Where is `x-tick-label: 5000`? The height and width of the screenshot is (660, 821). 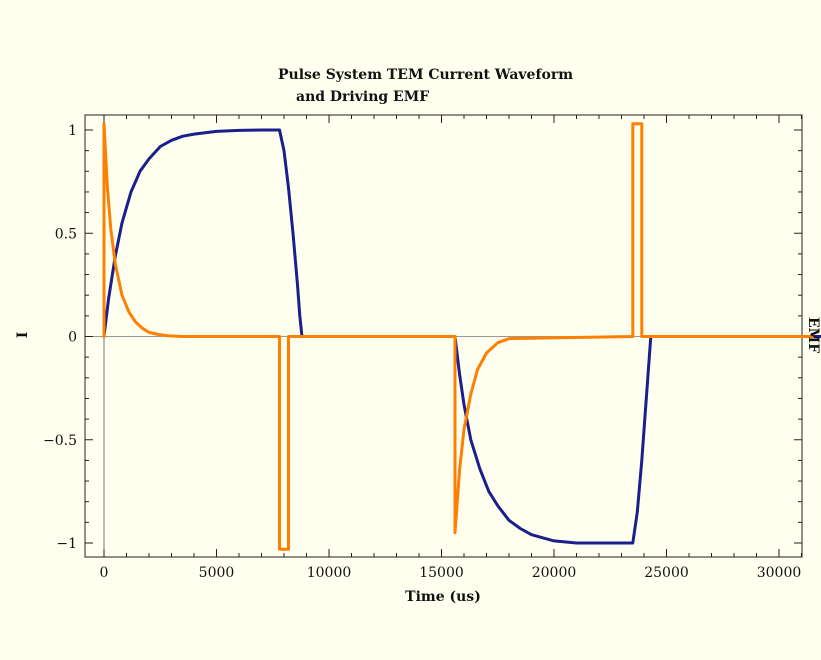
x-tick-label: 5000 is located at coordinates (217, 573).